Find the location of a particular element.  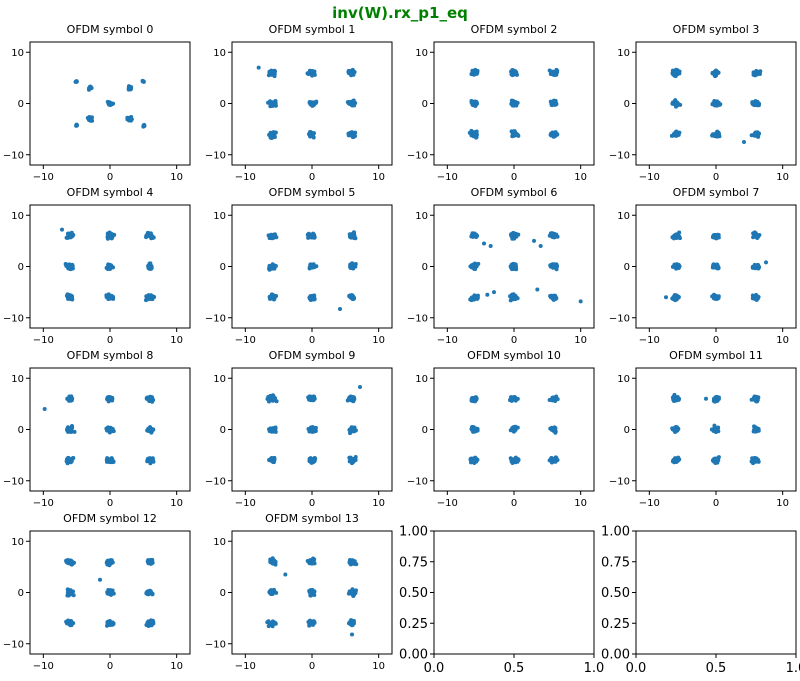

subplot-8: OFDM symbol 8 −10 0 10 −10 0 10 is located at coordinates (97, 429).